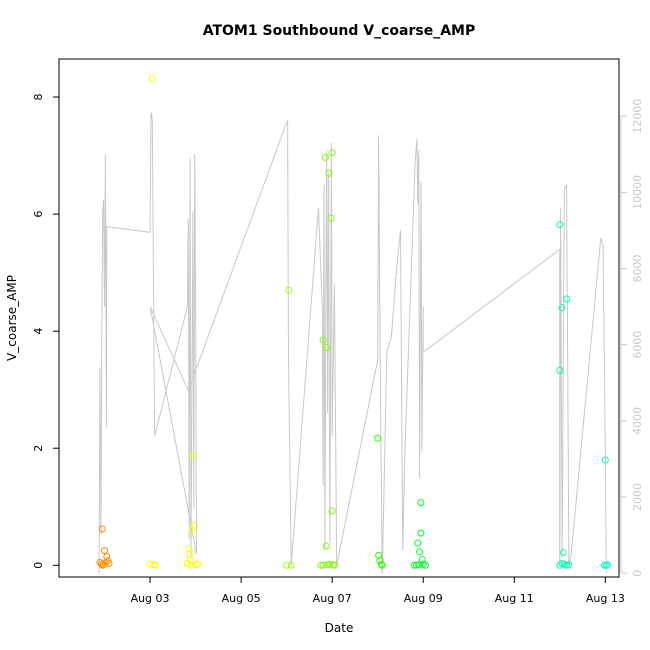 This screenshot has width=650, height=650. What do you see at coordinates (637, 116) in the screenshot?
I see `y2-tick-label: 12000` at bounding box center [637, 116].